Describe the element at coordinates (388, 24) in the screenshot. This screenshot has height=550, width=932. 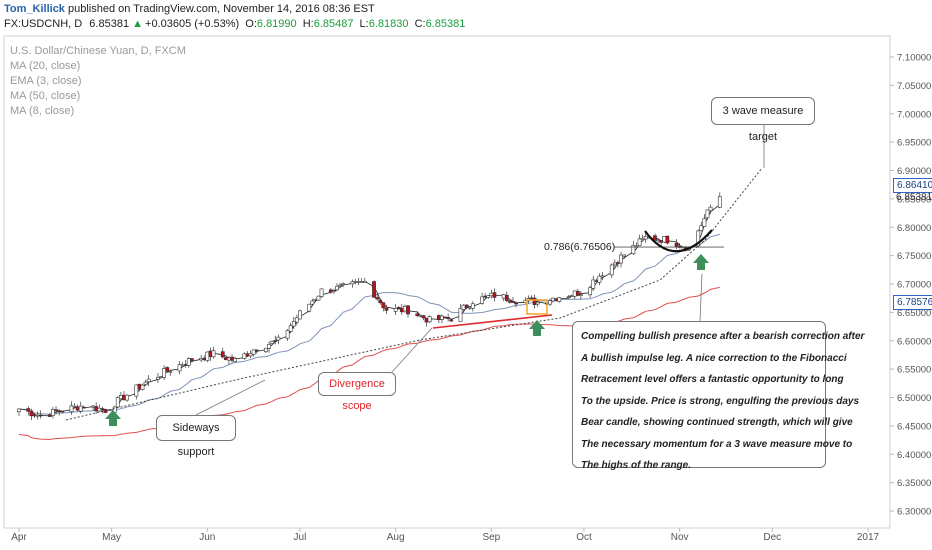
I see `low-value: 6.81830` at that location.